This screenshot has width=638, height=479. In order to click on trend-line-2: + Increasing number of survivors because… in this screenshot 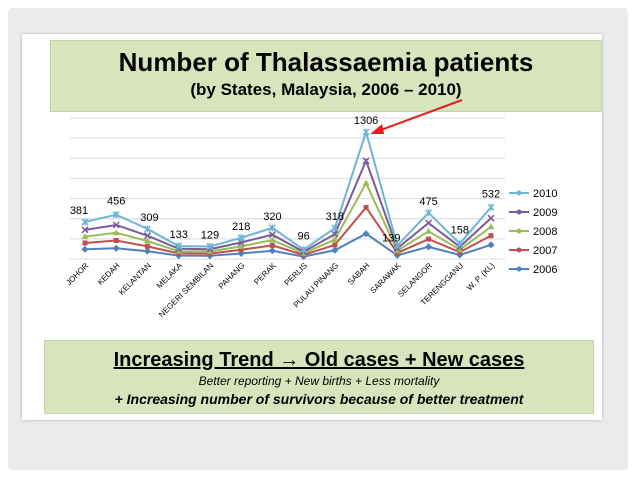, I will do `click(319, 399)`.